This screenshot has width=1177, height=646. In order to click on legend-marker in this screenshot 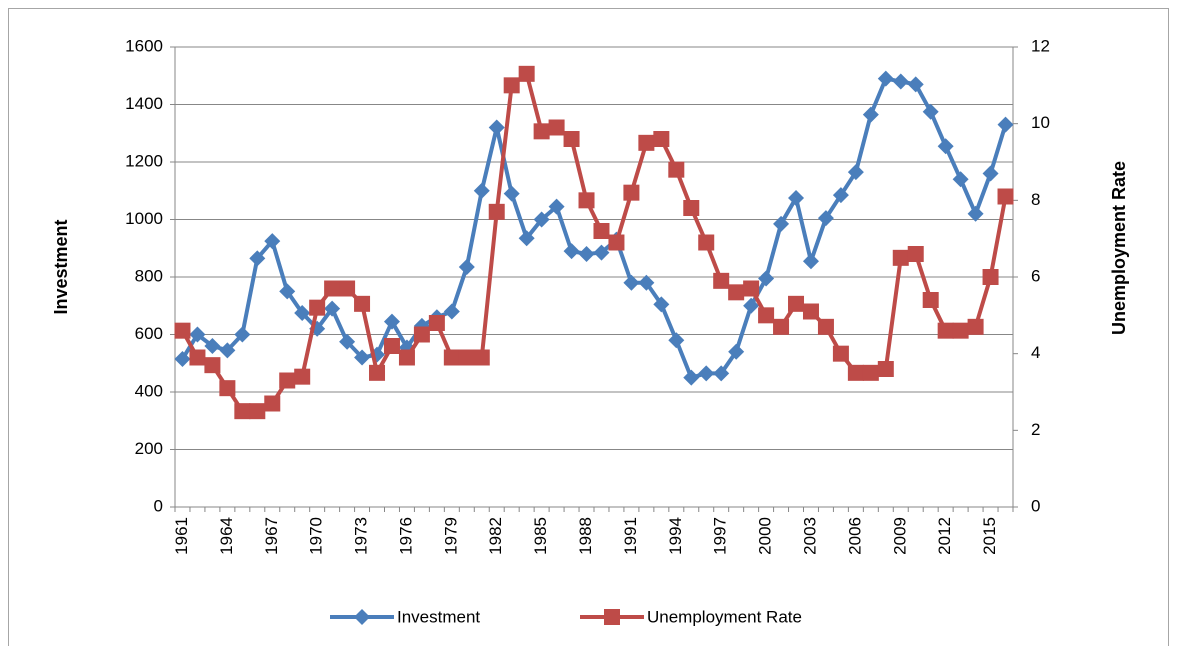, I will do `click(362, 617)`.